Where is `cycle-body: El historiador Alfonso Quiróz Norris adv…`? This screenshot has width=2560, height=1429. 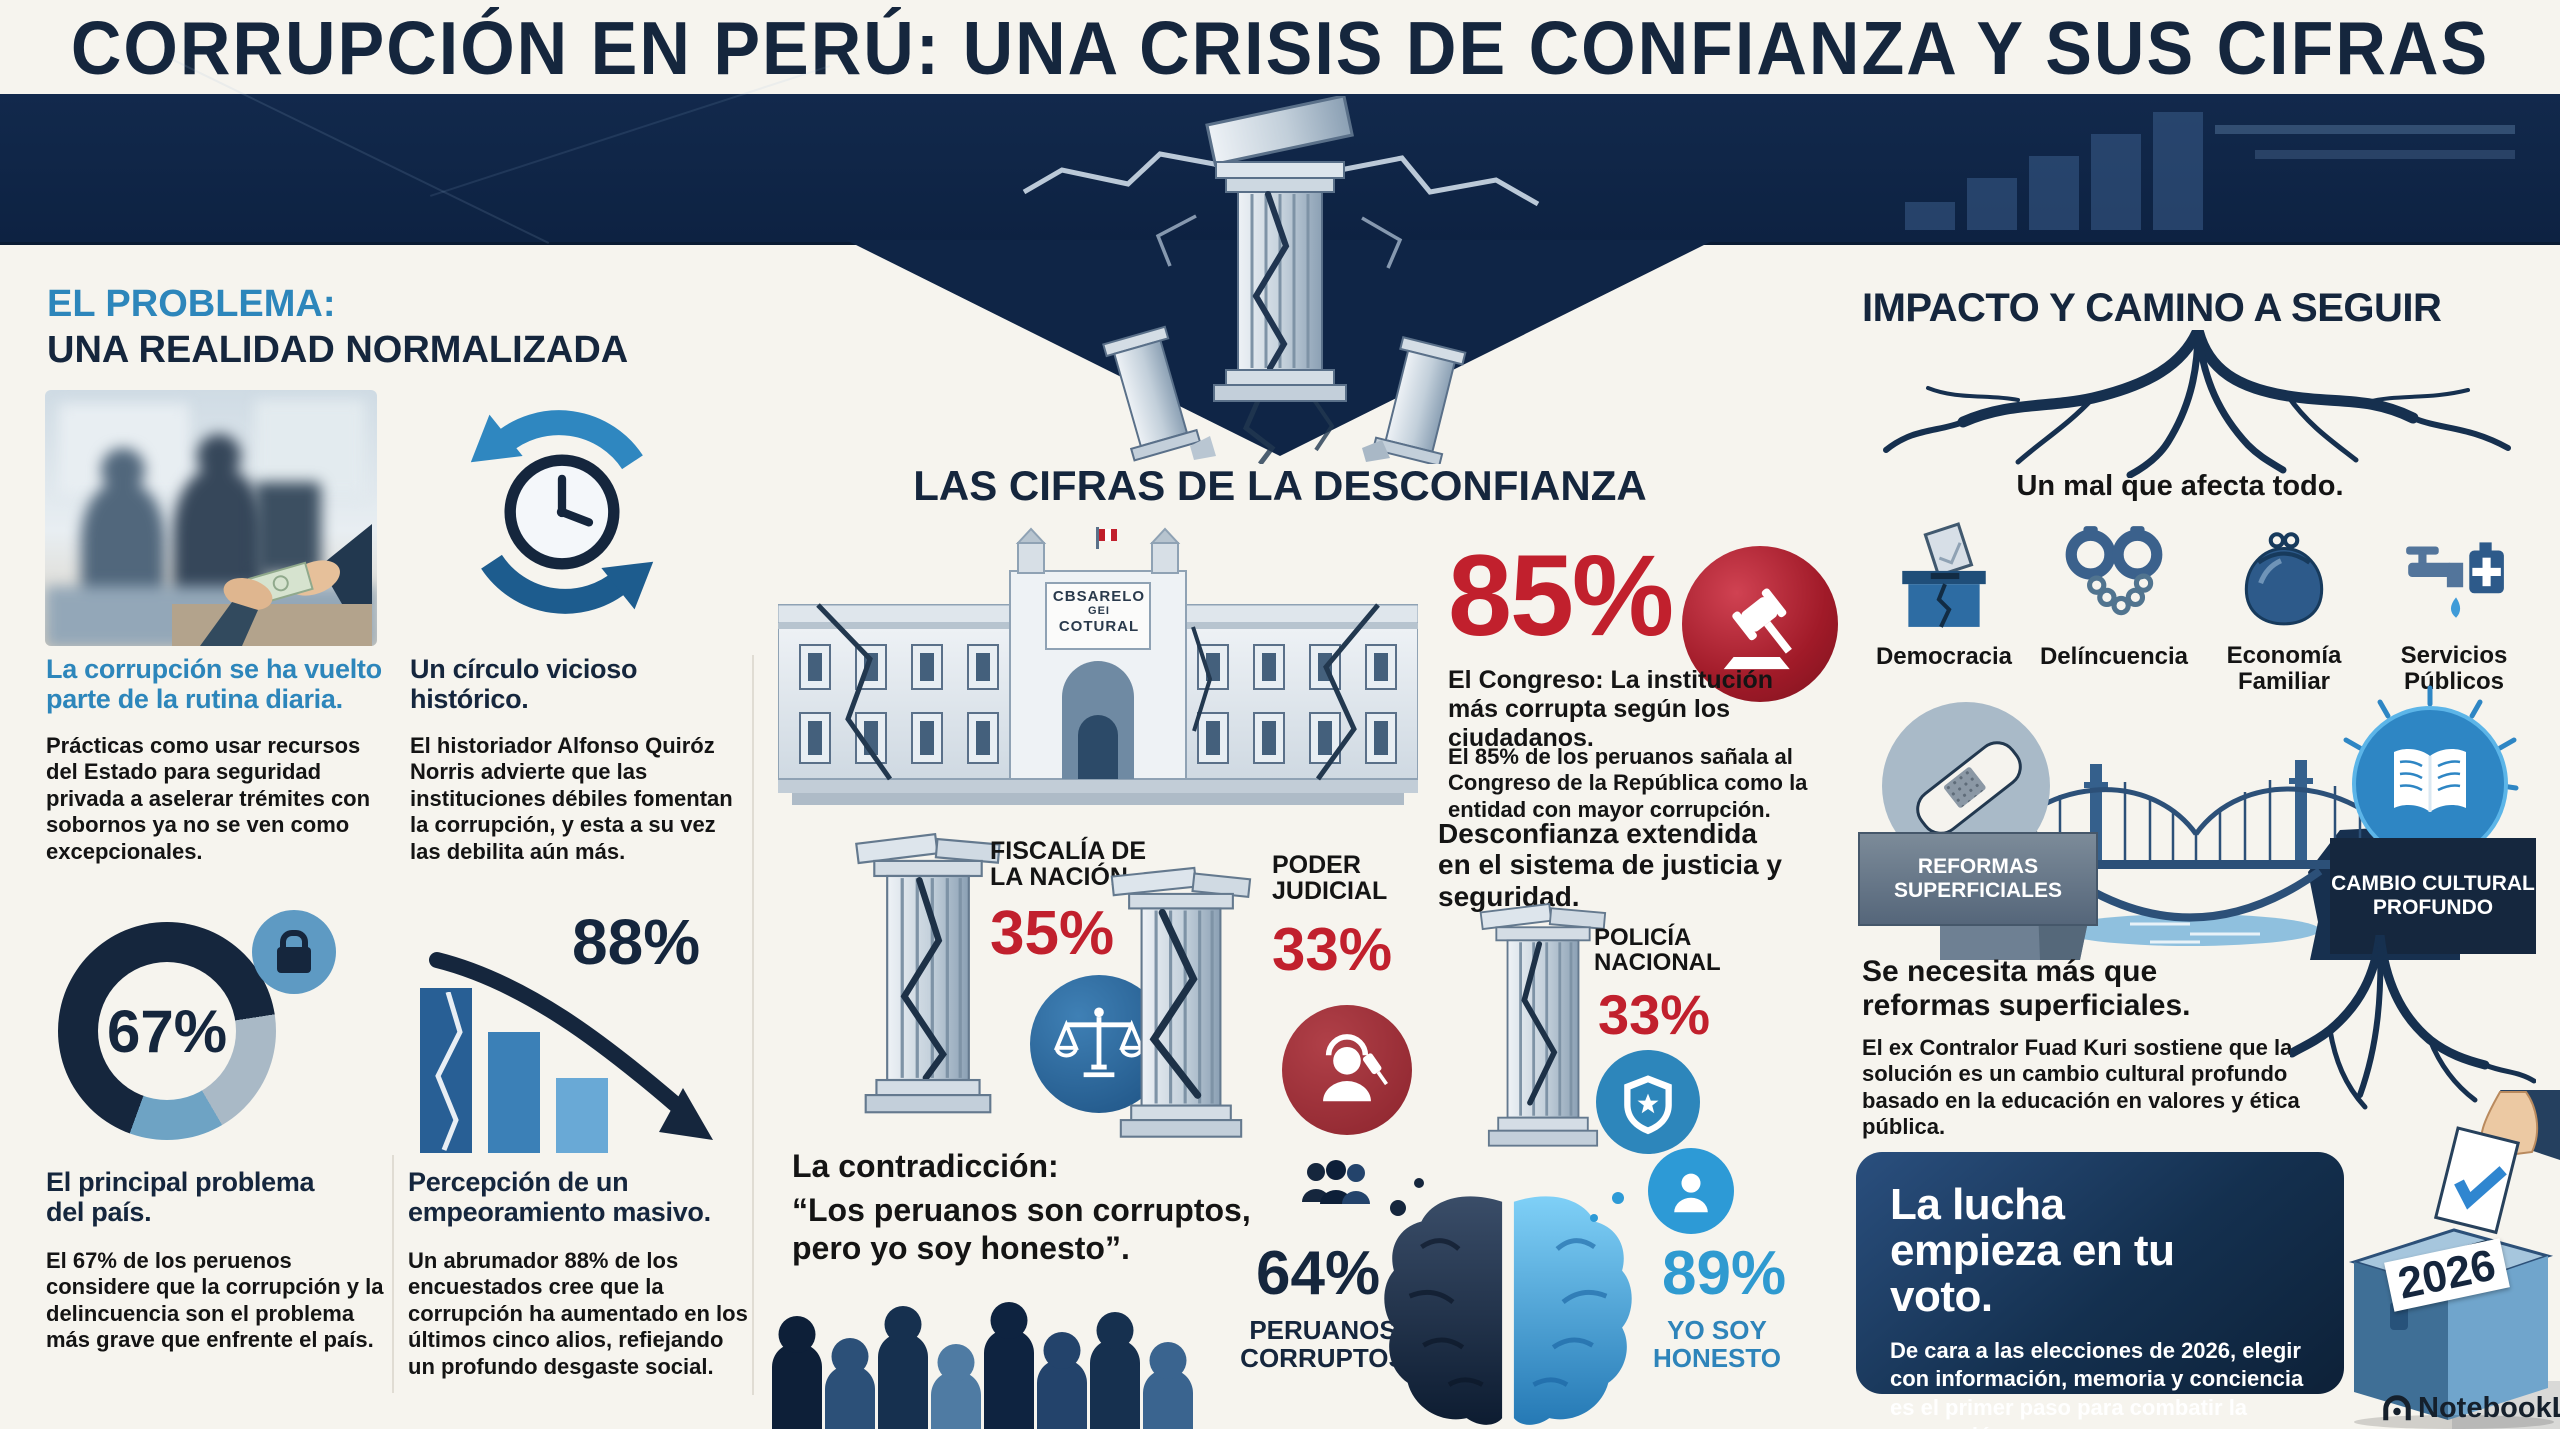
cycle-body: El historiador Alfonso Quiróz Norris adv… is located at coordinates (571, 798).